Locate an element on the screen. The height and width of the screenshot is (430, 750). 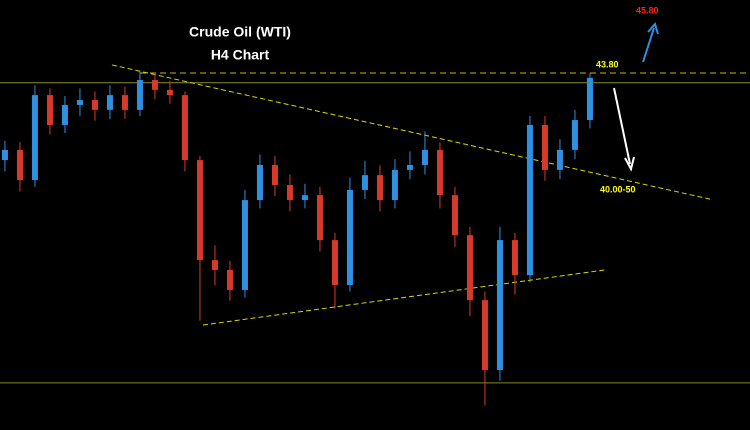
chart-title: Crude Oil (WTI) is located at coordinates (240, 32).